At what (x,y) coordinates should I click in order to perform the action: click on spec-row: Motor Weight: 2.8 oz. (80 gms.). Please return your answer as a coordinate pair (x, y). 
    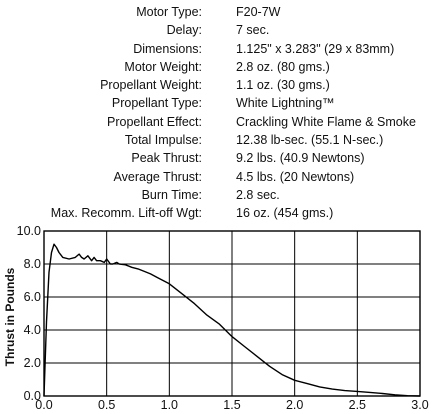
    Looking at the image, I should click on (218, 67).